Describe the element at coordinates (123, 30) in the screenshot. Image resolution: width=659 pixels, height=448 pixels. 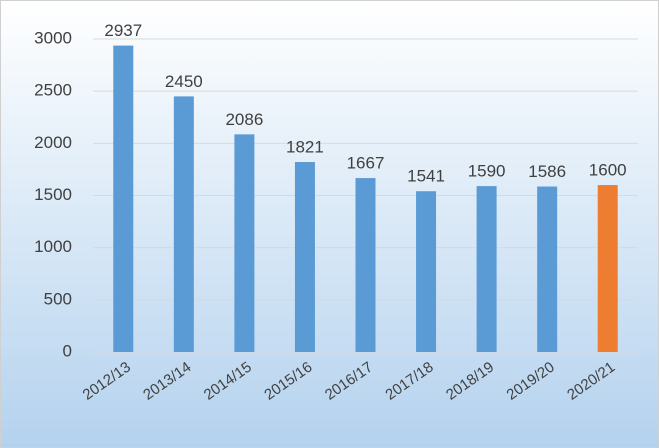
I see `data-label: 2937` at that location.